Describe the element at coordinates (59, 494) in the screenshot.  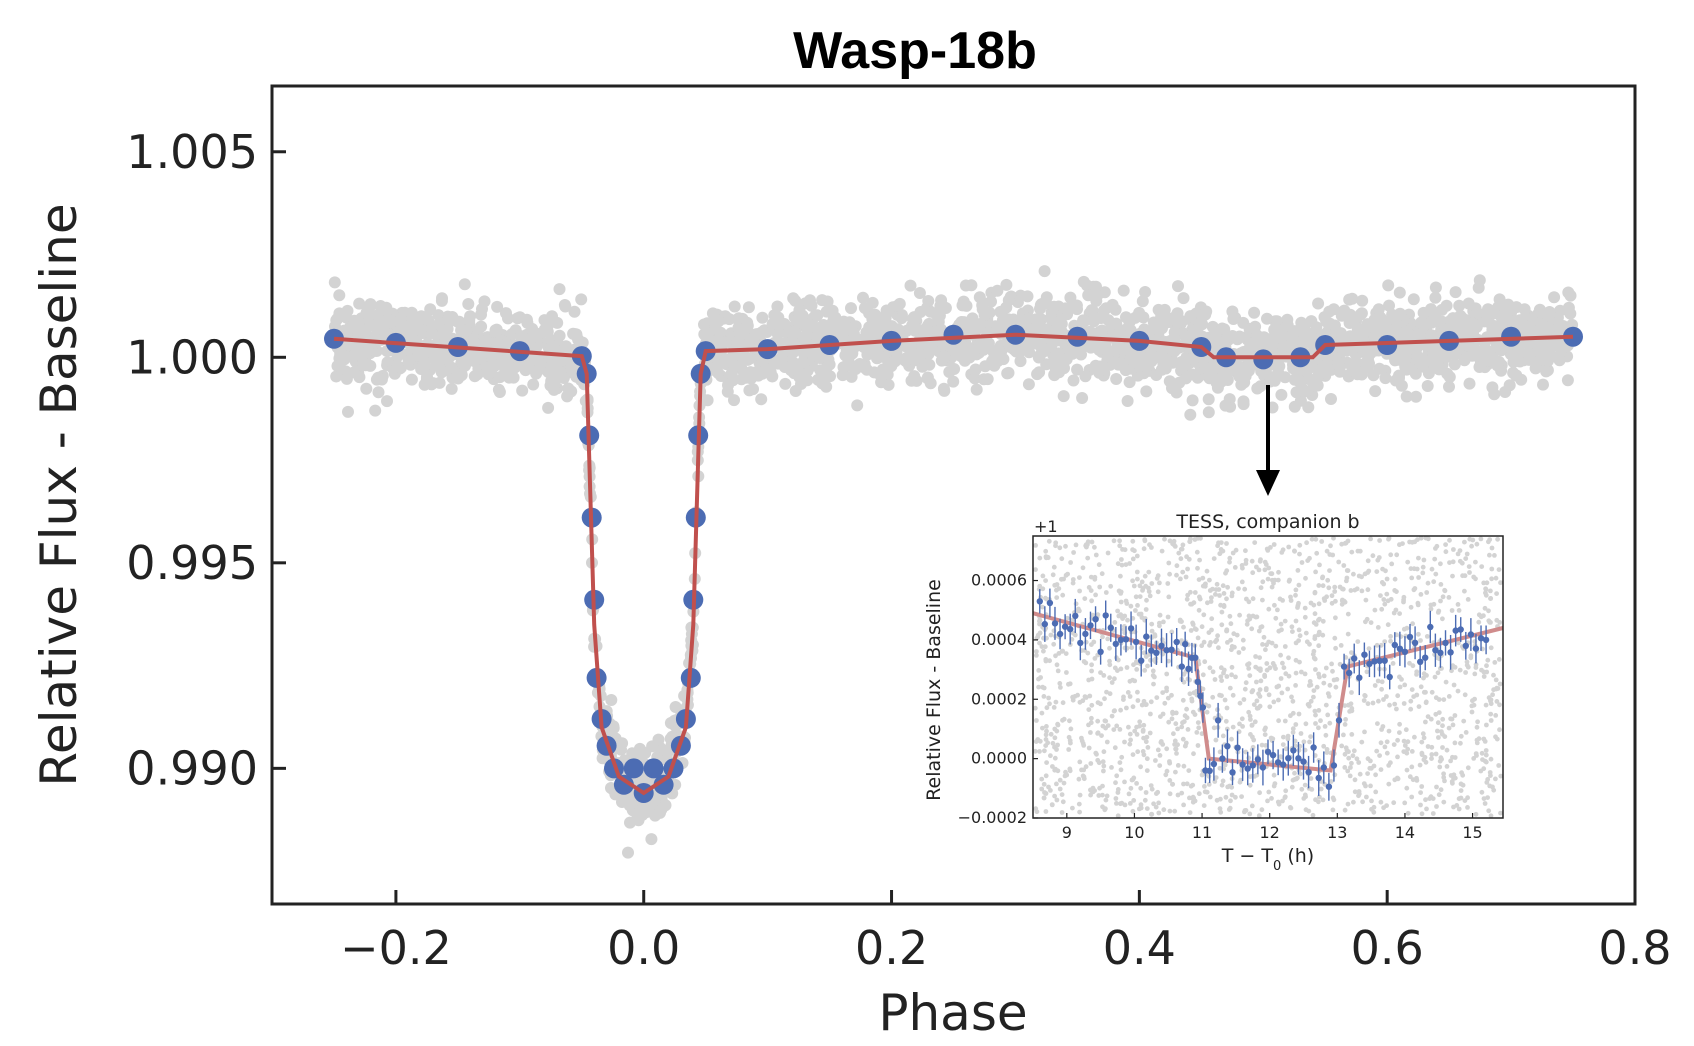
I see `main-y-axis-label: Relative Flux - Baseline` at that location.